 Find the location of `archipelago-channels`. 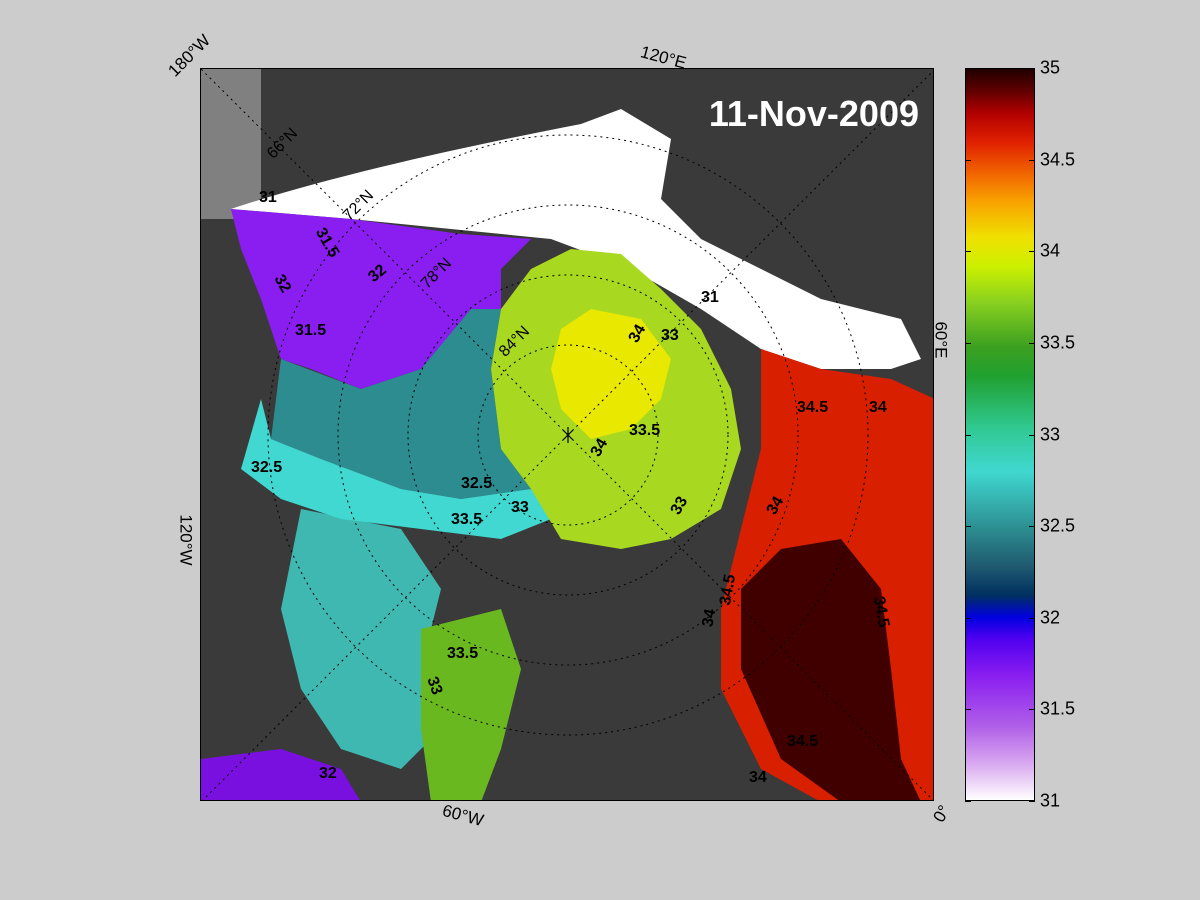

archipelago-channels is located at coordinates (361, 639).